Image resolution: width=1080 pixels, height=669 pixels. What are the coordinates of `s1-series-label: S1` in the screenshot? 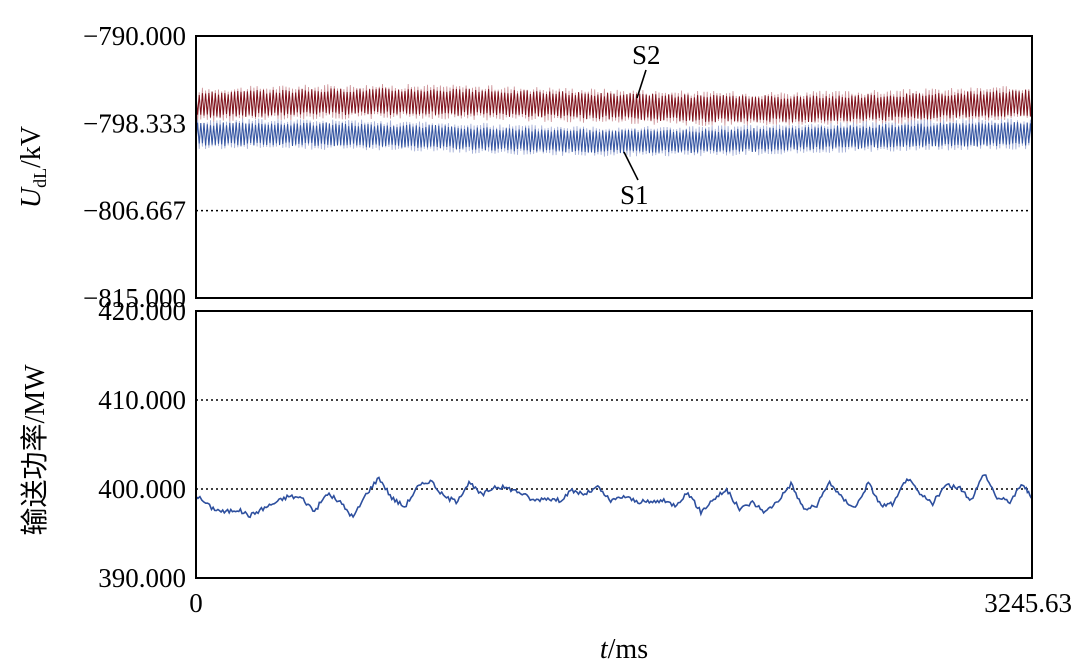 It's located at (634, 195).